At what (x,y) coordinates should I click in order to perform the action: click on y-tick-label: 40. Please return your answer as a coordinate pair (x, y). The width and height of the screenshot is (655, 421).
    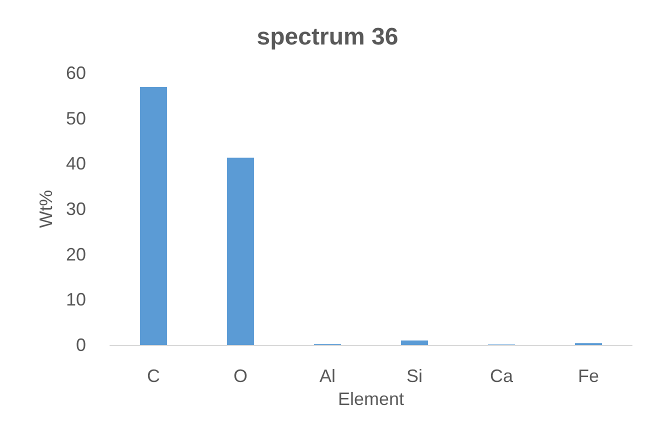
    Looking at the image, I should click on (76, 164).